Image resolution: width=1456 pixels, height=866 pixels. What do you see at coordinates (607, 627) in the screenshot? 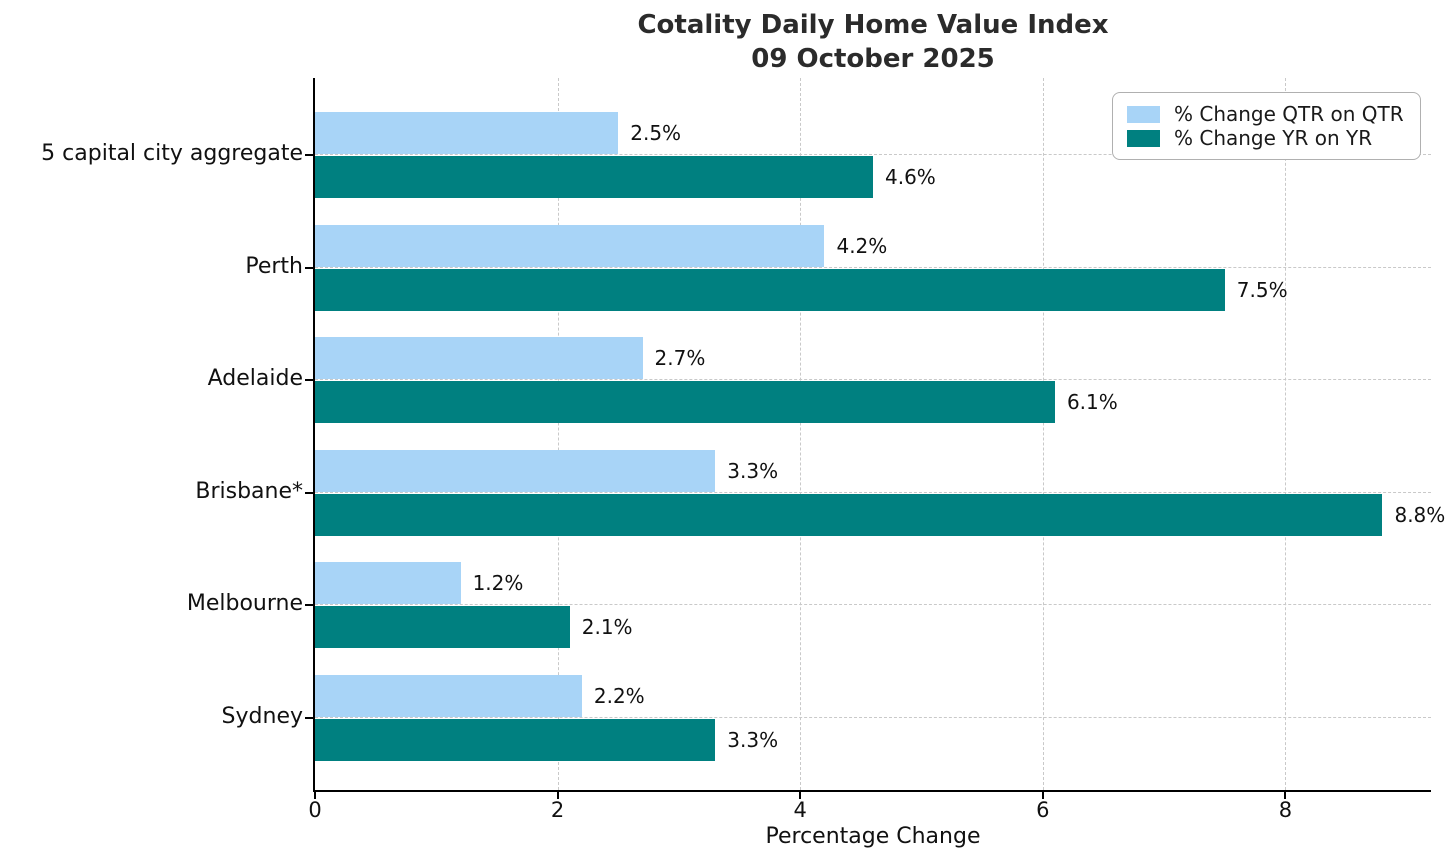
I see `bar-value-label: 2.1%` at bounding box center [607, 627].